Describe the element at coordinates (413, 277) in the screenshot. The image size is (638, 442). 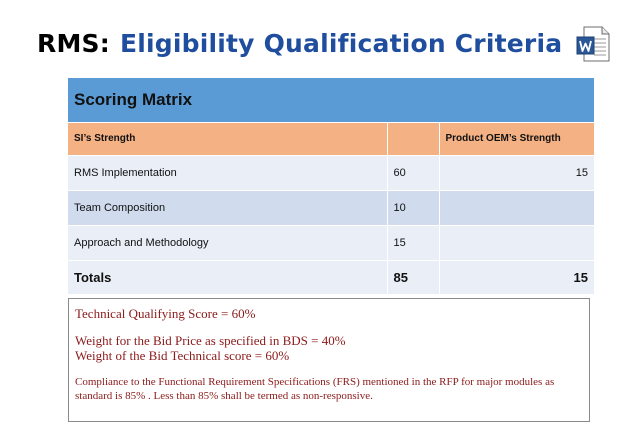
I see `totals-si-score: 85` at that location.